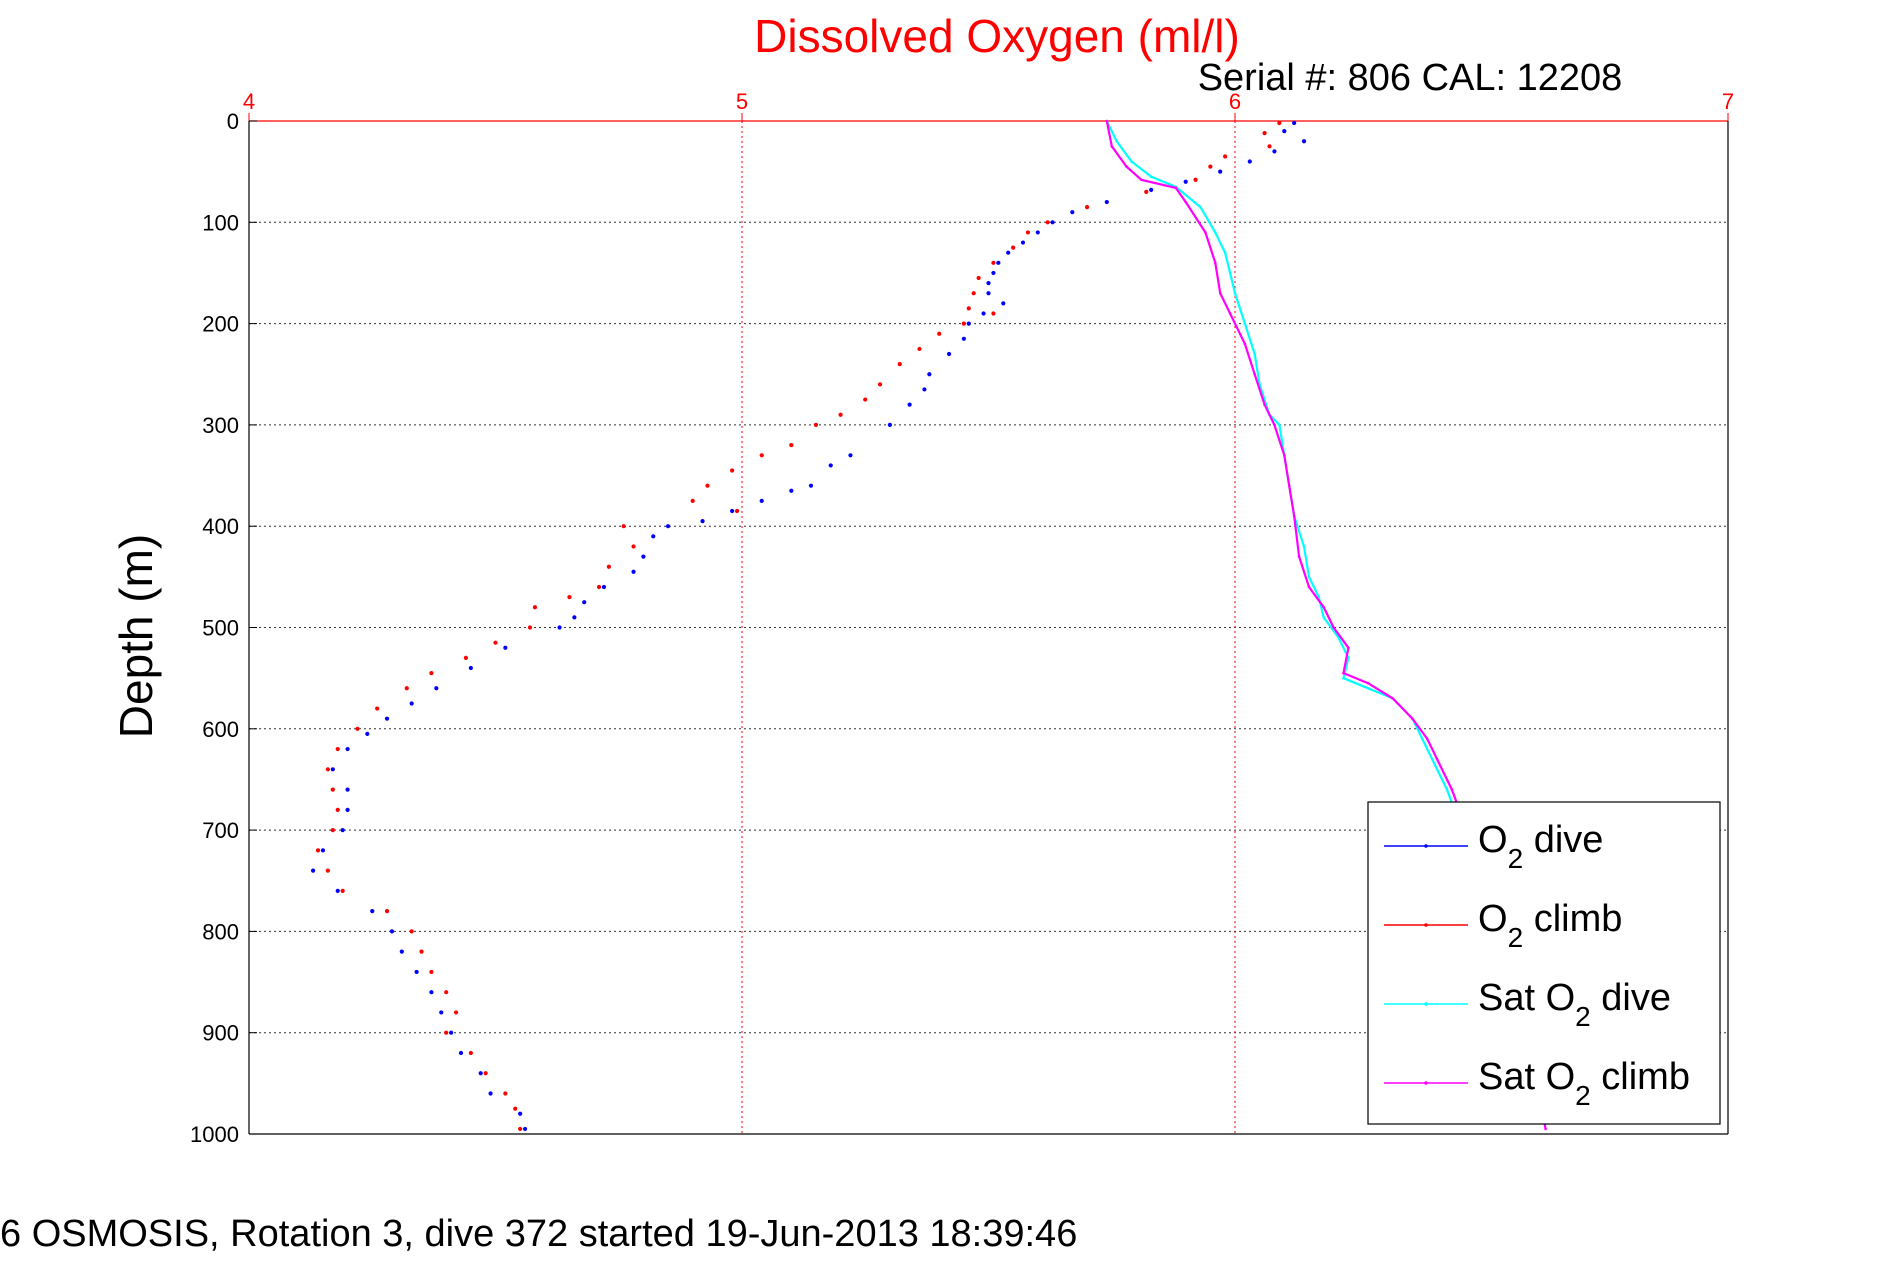 The width and height of the screenshot is (1891, 1262). What do you see at coordinates (220, 931) in the screenshot?
I see `y-tick-label: 800` at bounding box center [220, 931].